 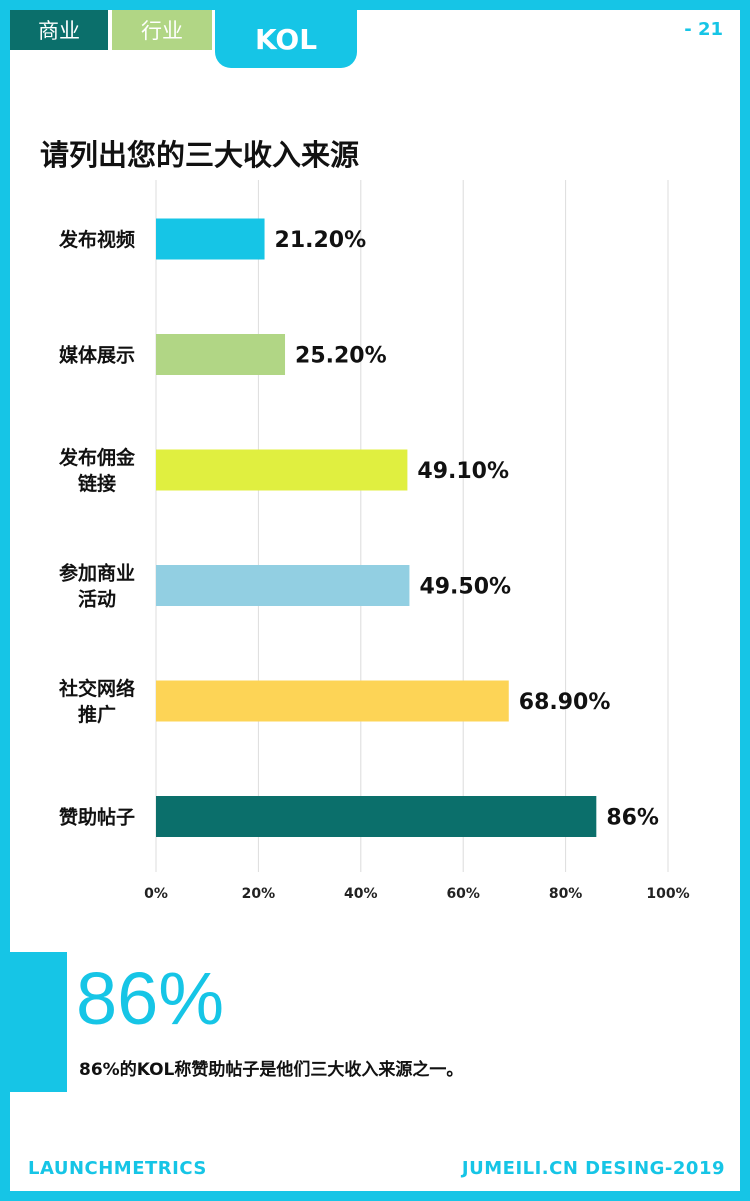 I want to click on x-tick-label: 20%, so click(x=259, y=894).